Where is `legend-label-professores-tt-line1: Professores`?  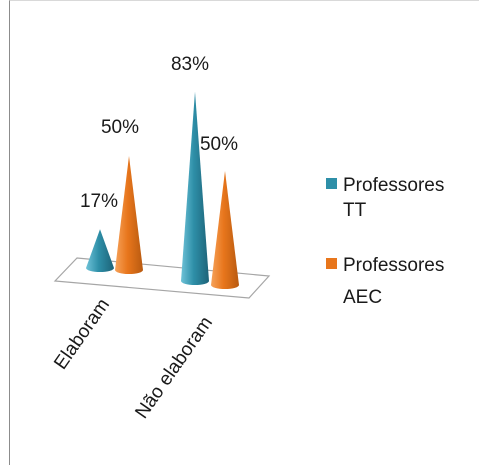
legend-label-professores-tt-line1: Professores is located at coordinates (393, 185).